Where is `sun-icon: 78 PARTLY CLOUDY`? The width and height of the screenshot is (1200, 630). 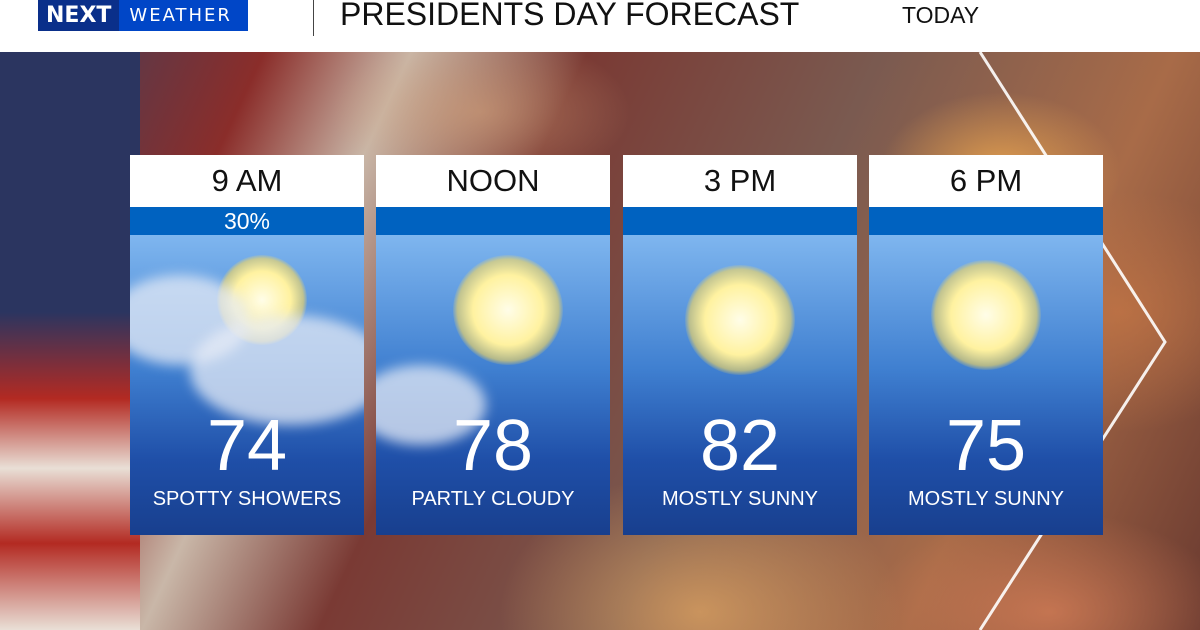
sun-icon: 78 PARTLY CLOUDY is located at coordinates (493, 385).